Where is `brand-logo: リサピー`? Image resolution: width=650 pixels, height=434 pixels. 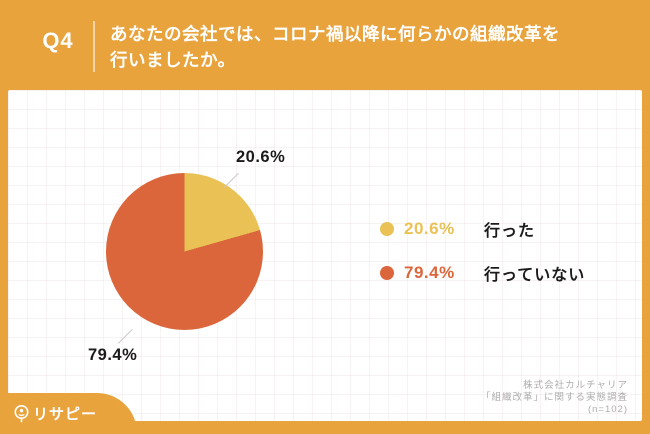
brand-logo: リサピー is located at coordinates (68, 413).